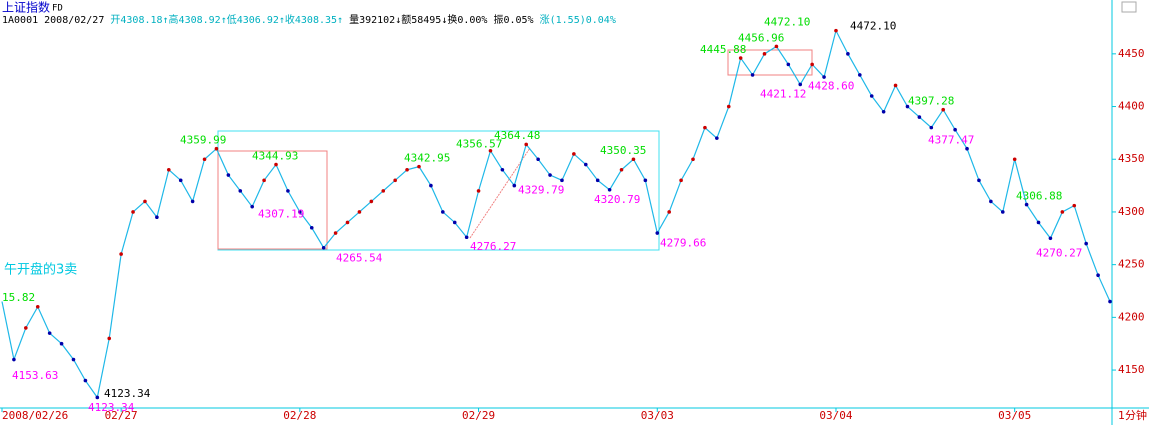 This screenshot has width=1149, height=425. What do you see at coordinates (831, 85) in the screenshot?
I see `price-annotation: 4428.60` at bounding box center [831, 85].